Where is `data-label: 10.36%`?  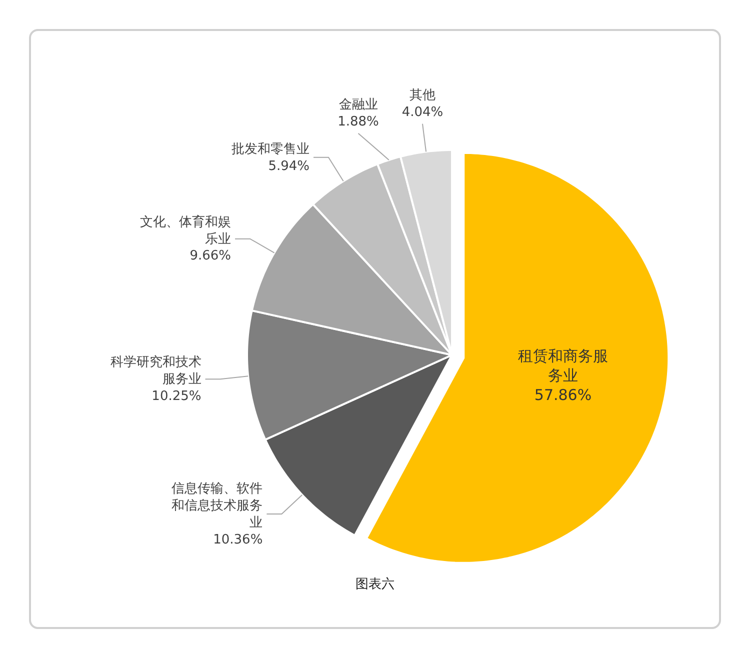
data-label: 10.36% is located at coordinates (238, 540).